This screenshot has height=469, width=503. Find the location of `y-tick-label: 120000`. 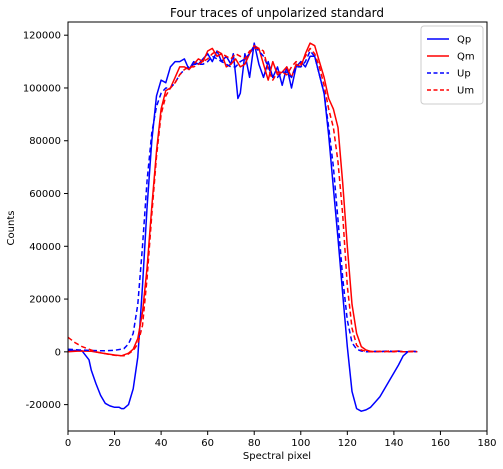

y-tick-label: 120000 is located at coordinates (42, 36).